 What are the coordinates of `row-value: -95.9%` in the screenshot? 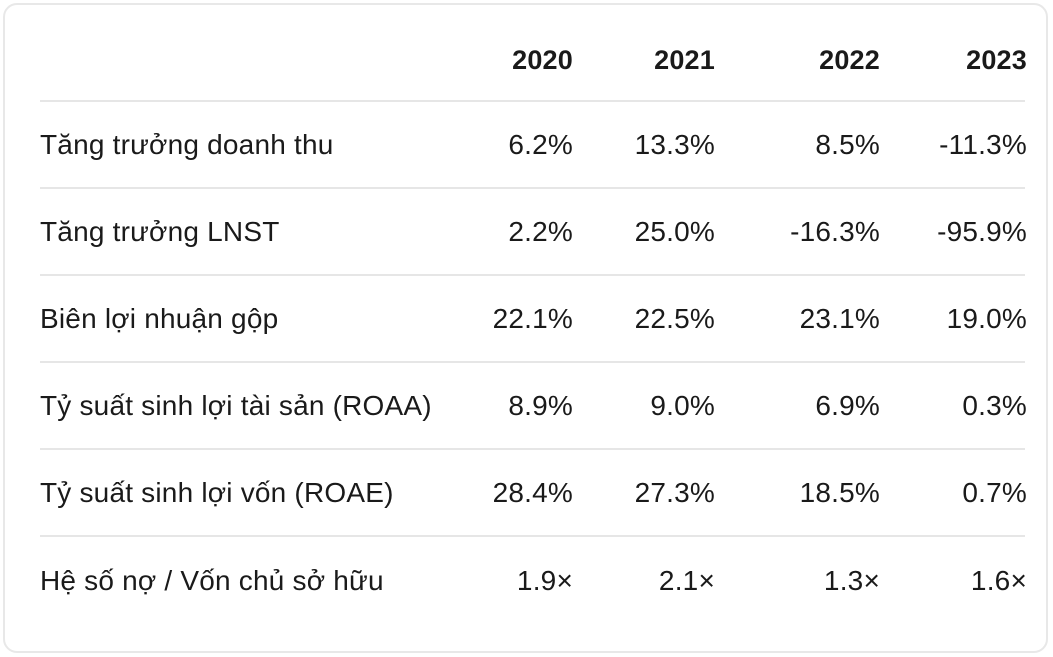 It's located at (982, 231).